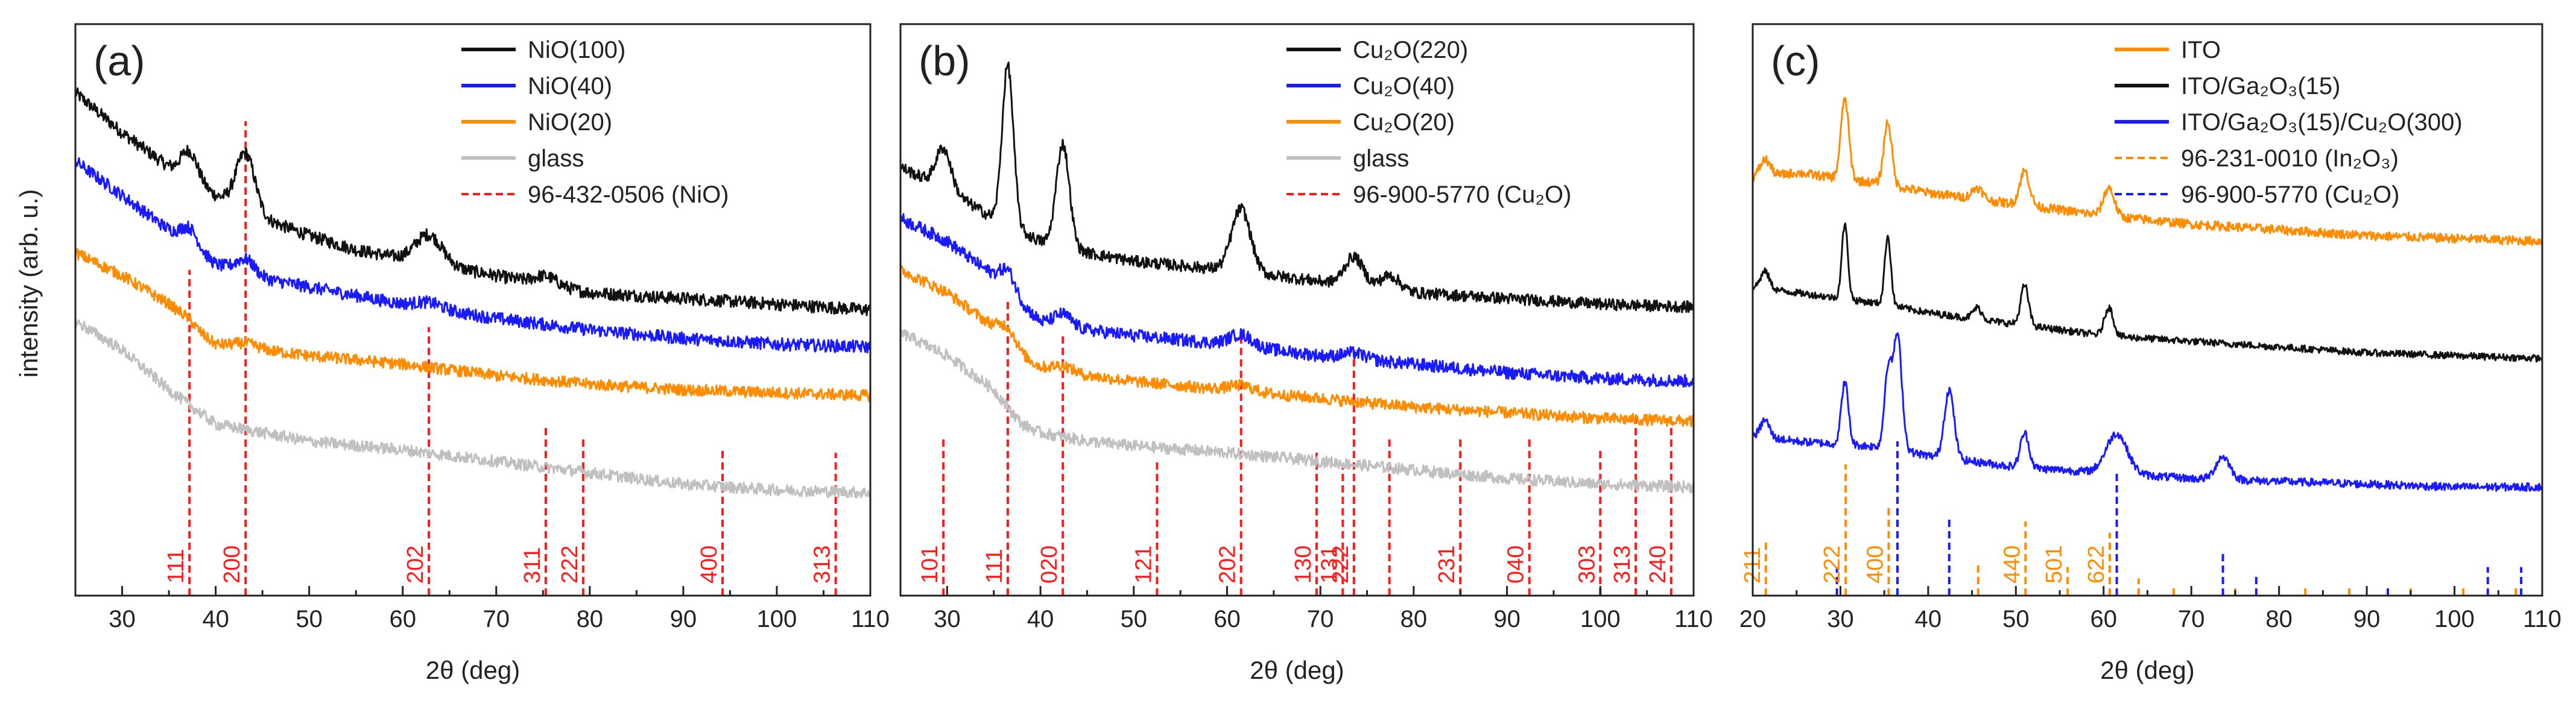  What do you see at coordinates (2260, 86) in the screenshot?
I see `legend-label: ITO/Ga₂O₃(15)` at bounding box center [2260, 86].